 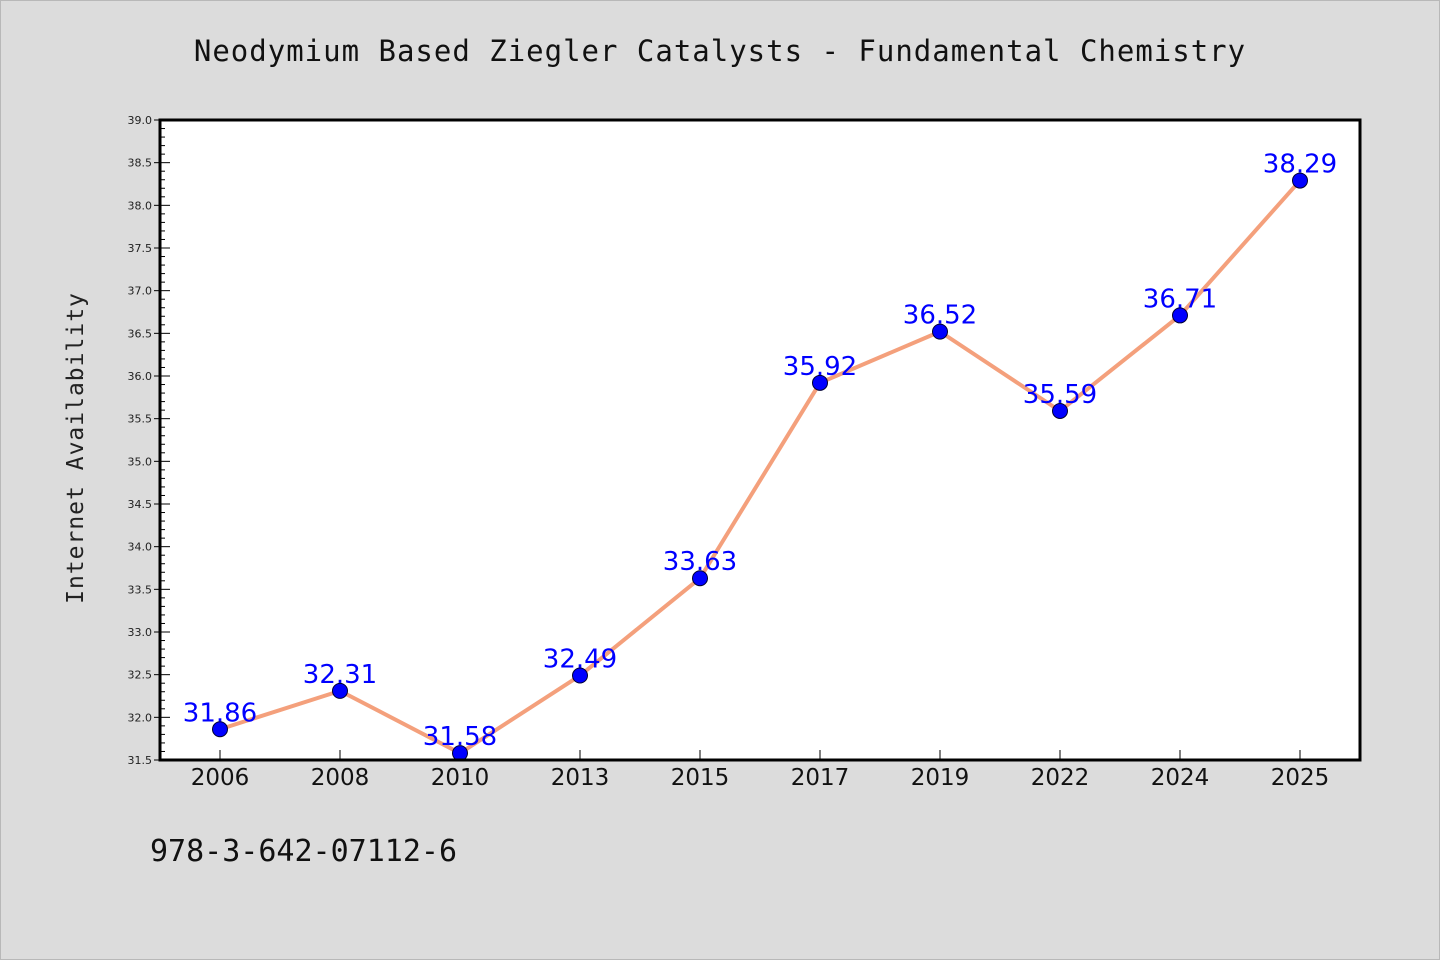 I want to click on data-label: 35.59, so click(x=1060, y=395).